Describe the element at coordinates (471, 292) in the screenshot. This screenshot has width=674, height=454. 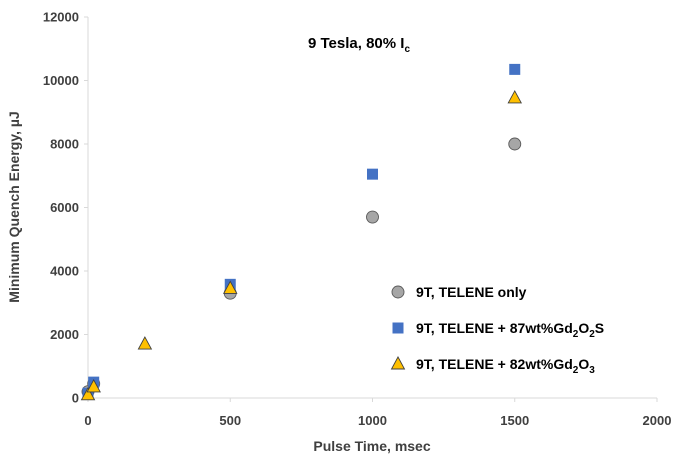
I see `legend-label: 9T, TELENE only` at that location.